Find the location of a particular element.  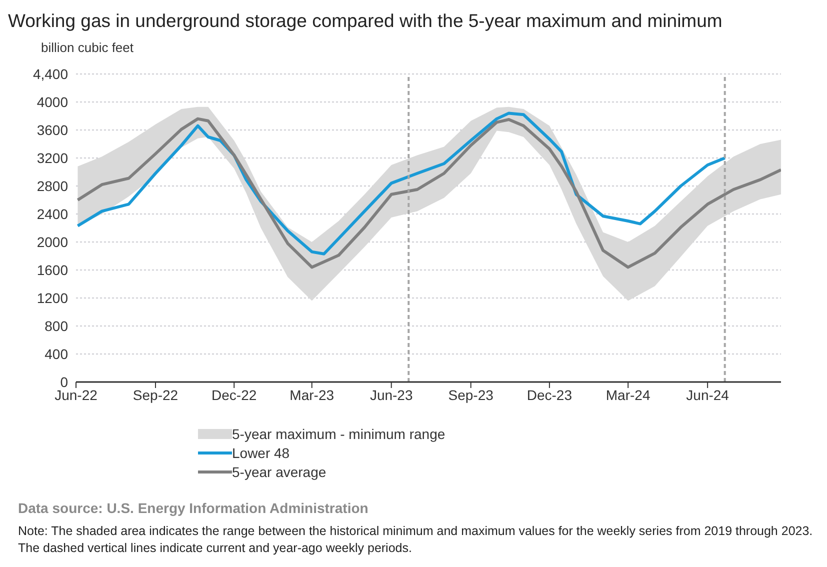

x-tick-label: Sep-23 is located at coordinates (471, 394).